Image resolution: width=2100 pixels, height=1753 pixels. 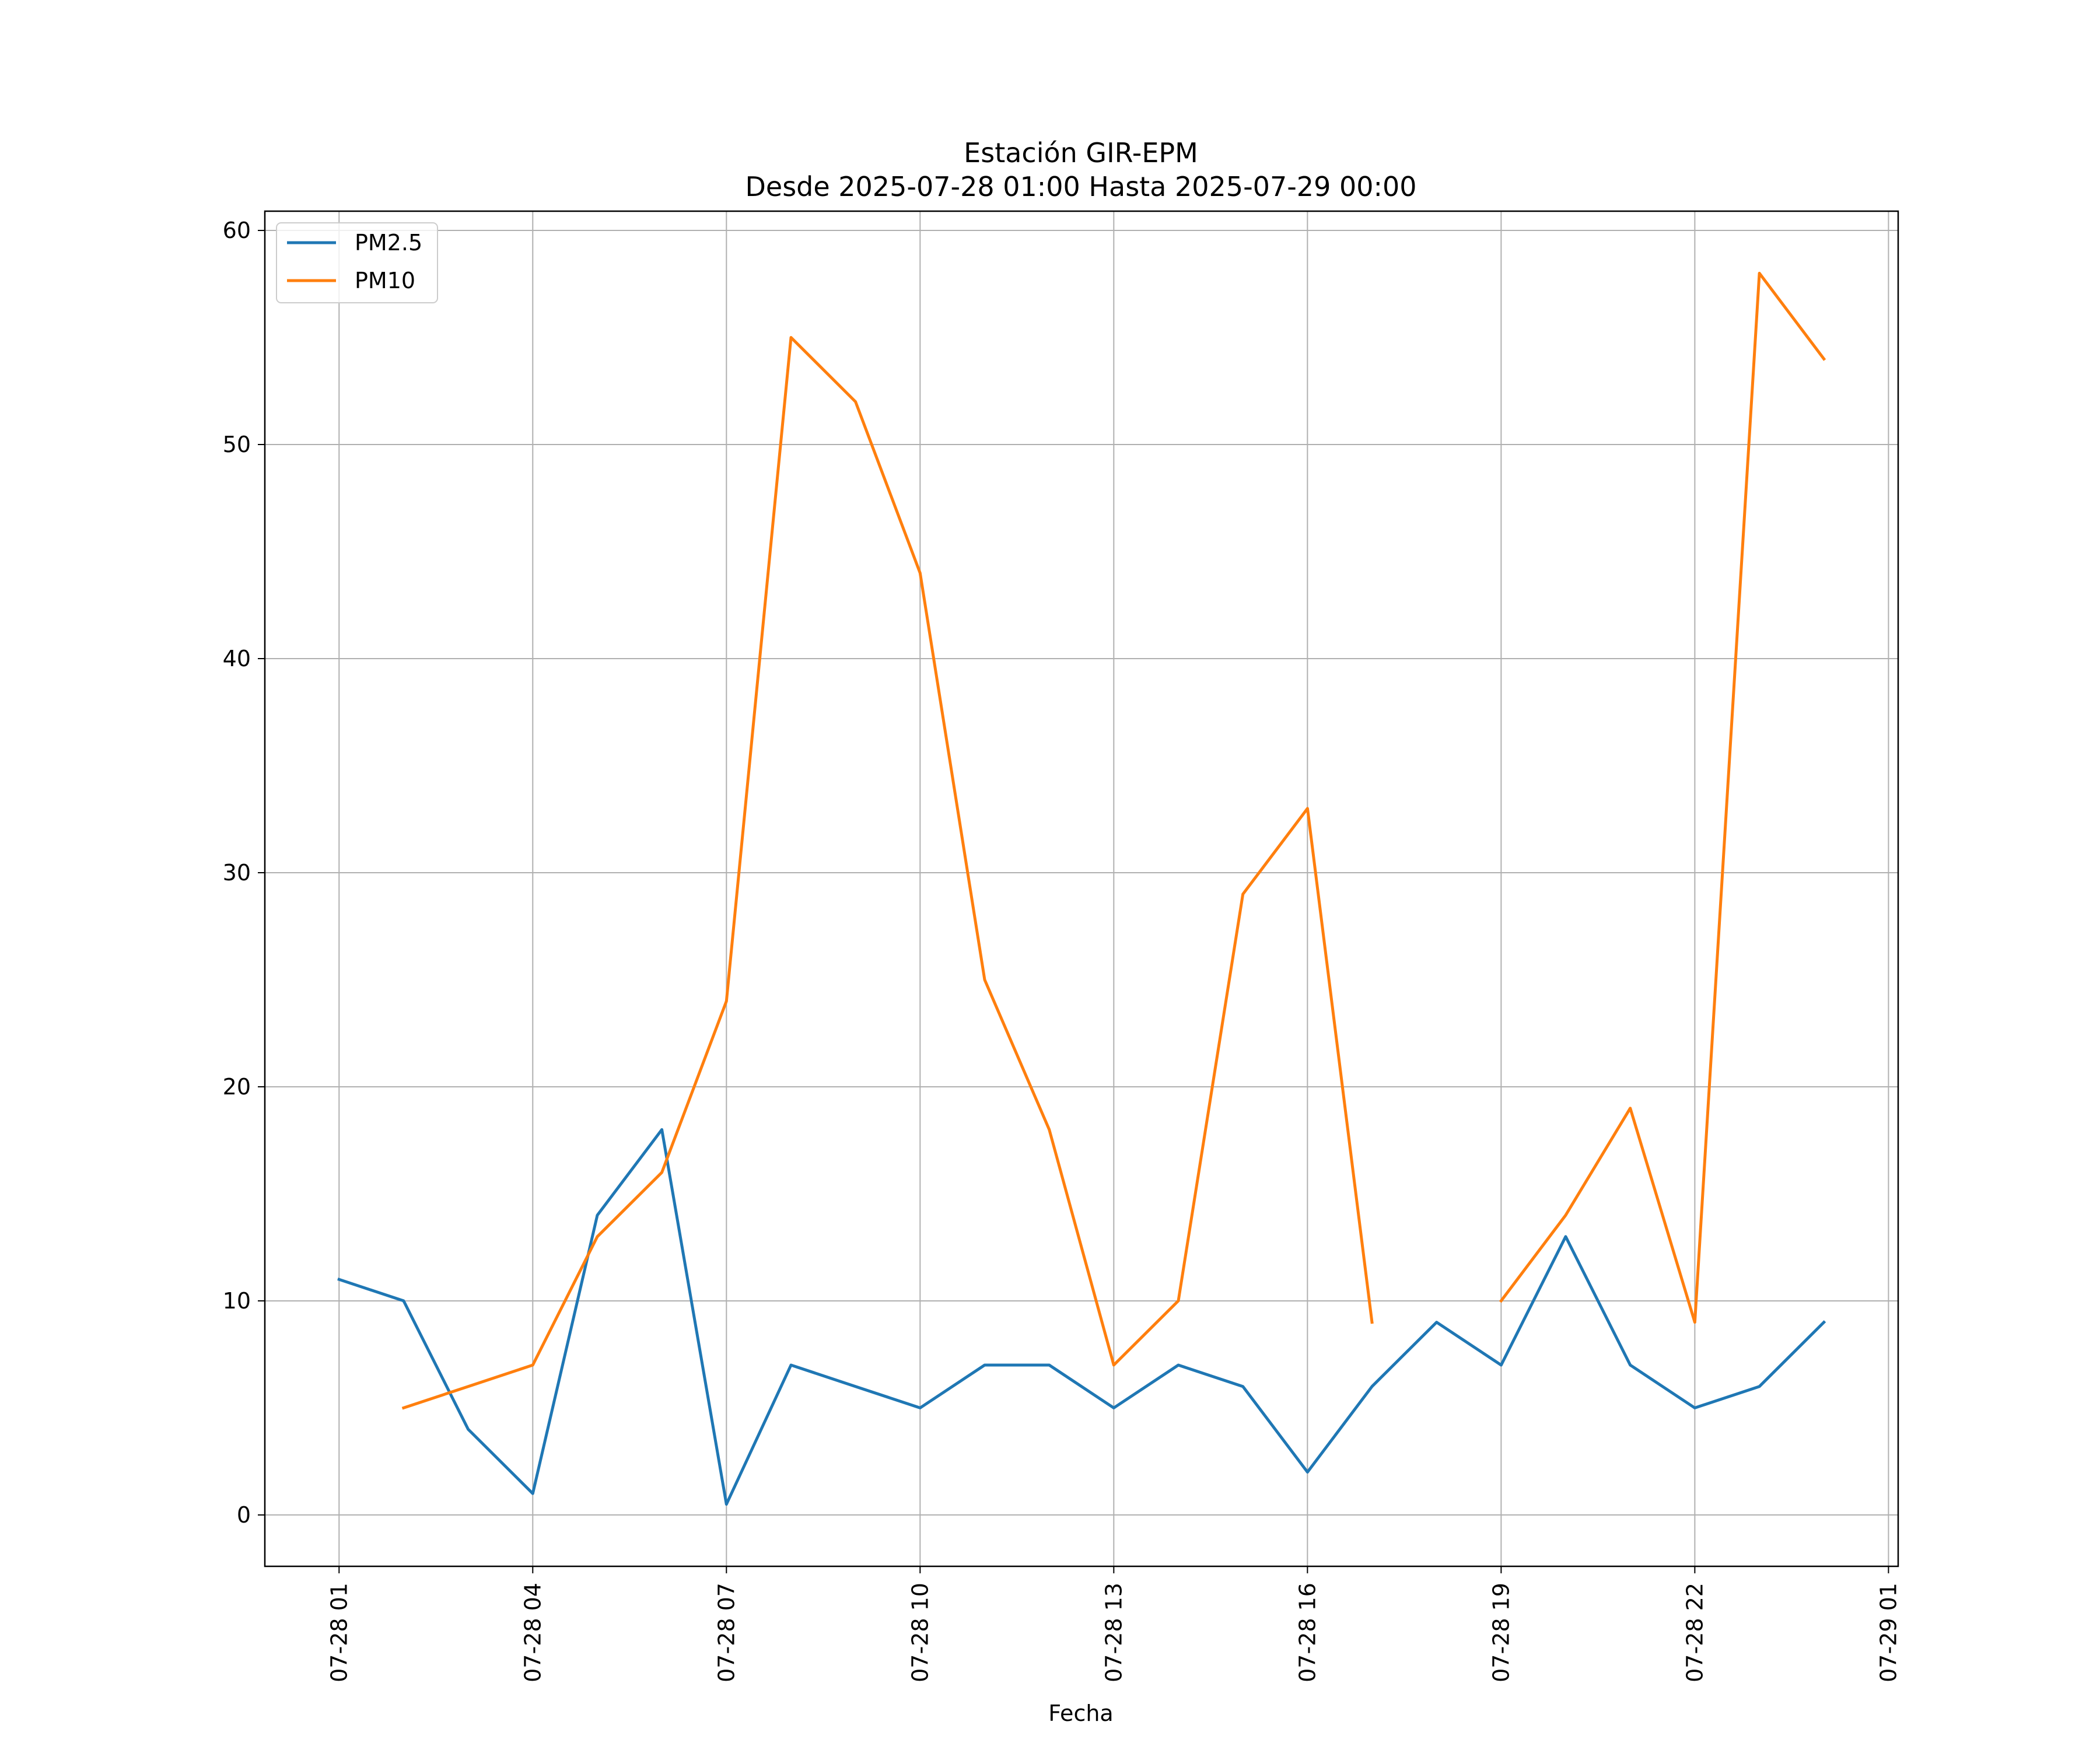 I want to click on y-tick-label: 40, so click(x=237, y=658).